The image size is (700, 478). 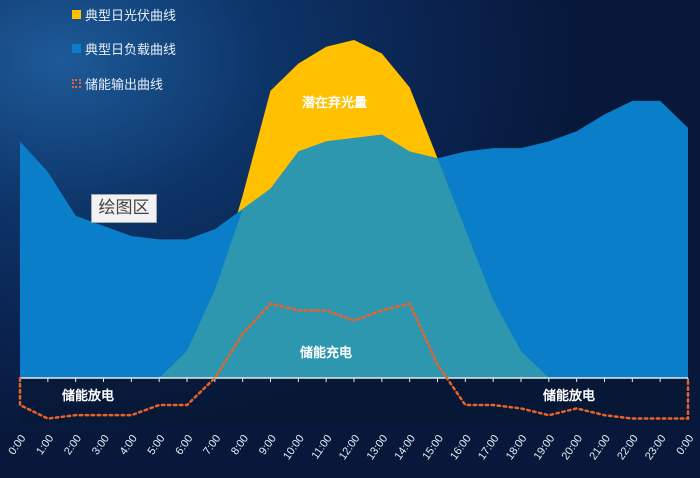 What do you see at coordinates (268, 445) in the screenshot?
I see `x-tick-label: 9:00` at bounding box center [268, 445].